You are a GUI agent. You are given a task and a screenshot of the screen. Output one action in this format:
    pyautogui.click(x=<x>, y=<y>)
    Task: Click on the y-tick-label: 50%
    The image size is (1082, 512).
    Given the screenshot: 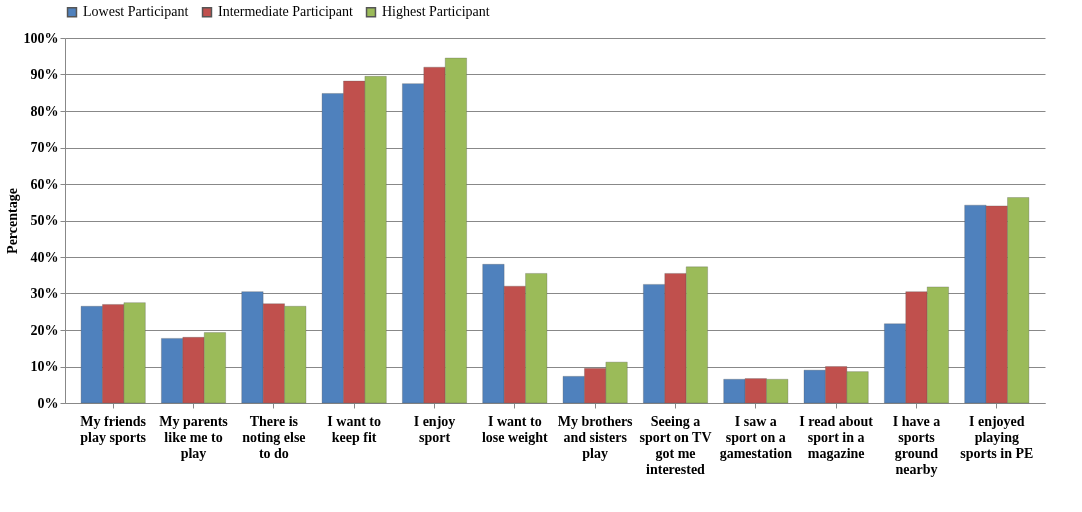 What is the action you would take?
    pyautogui.click(x=44, y=220)
    